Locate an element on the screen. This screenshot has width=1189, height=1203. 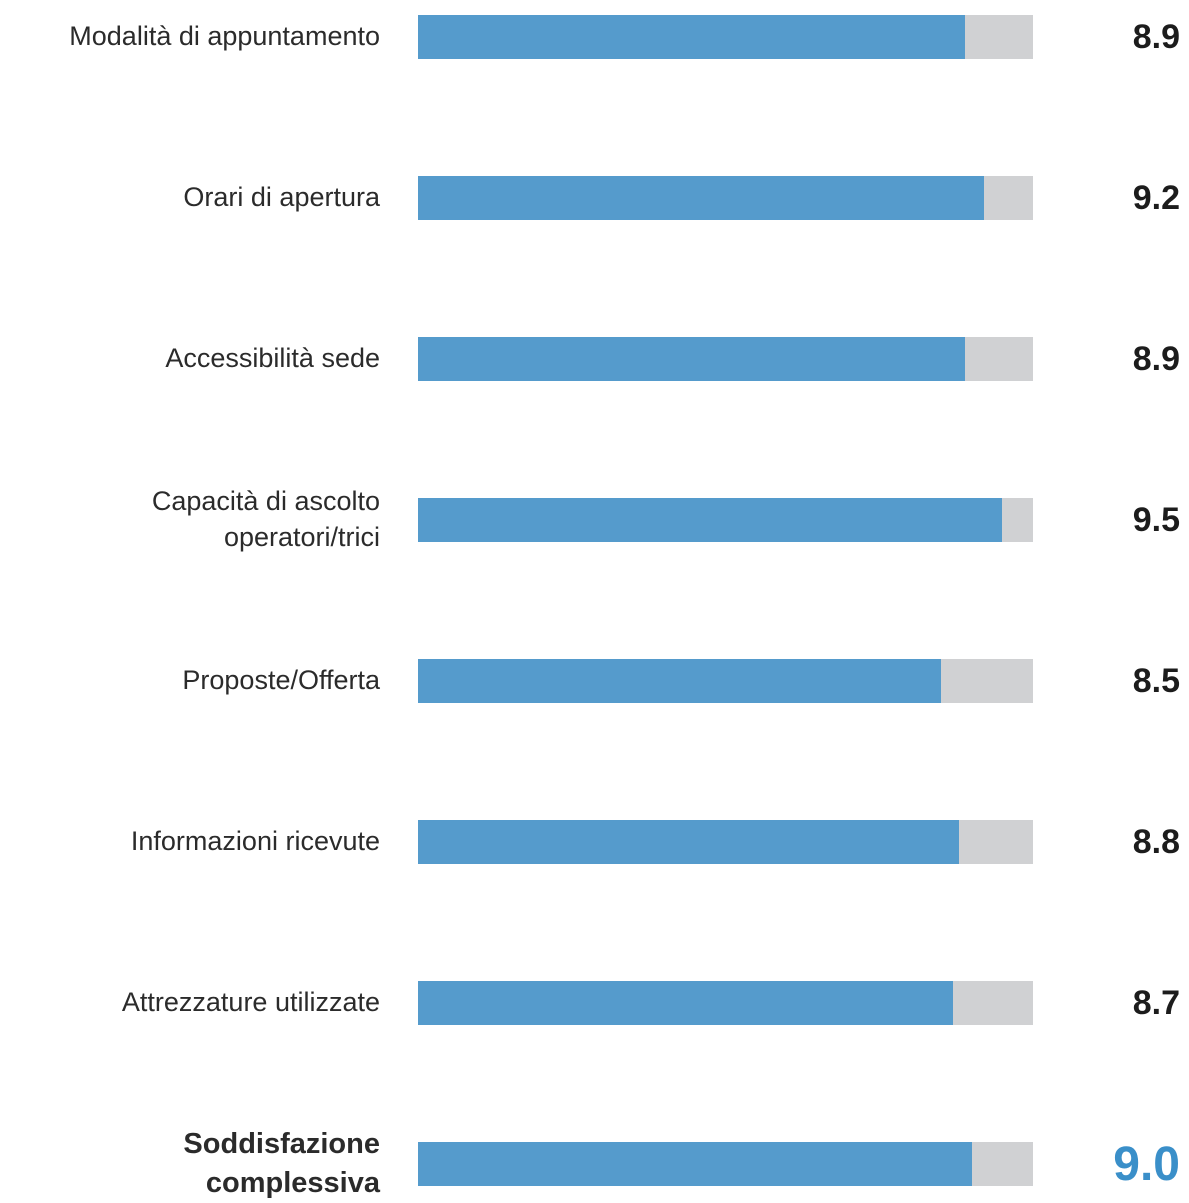
bar-row: Accessibilità sede 8.9 is located at coordinates (594, 359).